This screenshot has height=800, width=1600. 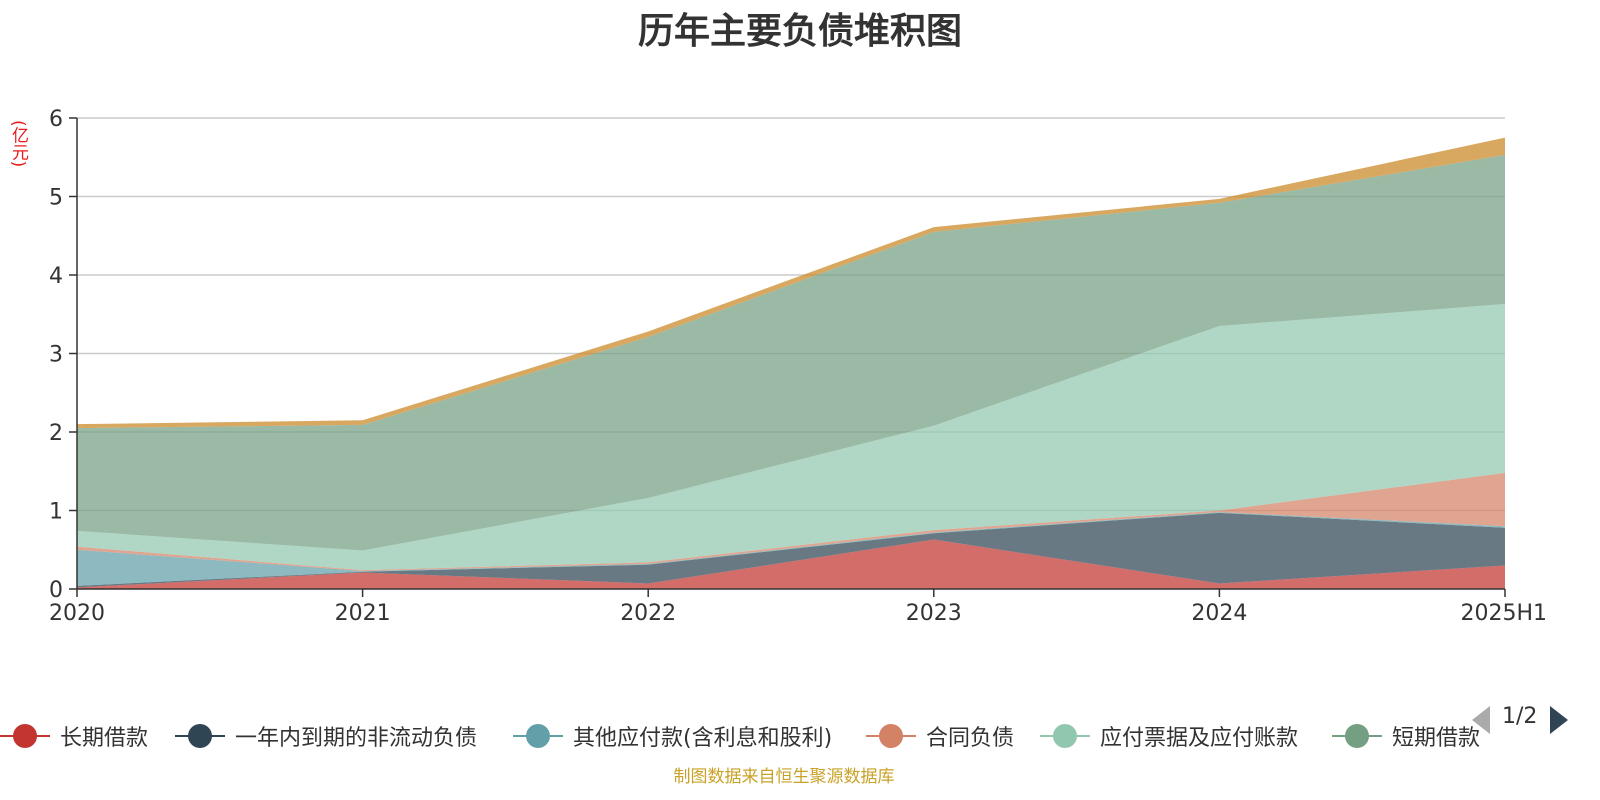 What do you see at coordinates (1199, 738) in the screenshot?
I see `legend-label: 应付票据及应付账款` at bounding box center [1199, 738].